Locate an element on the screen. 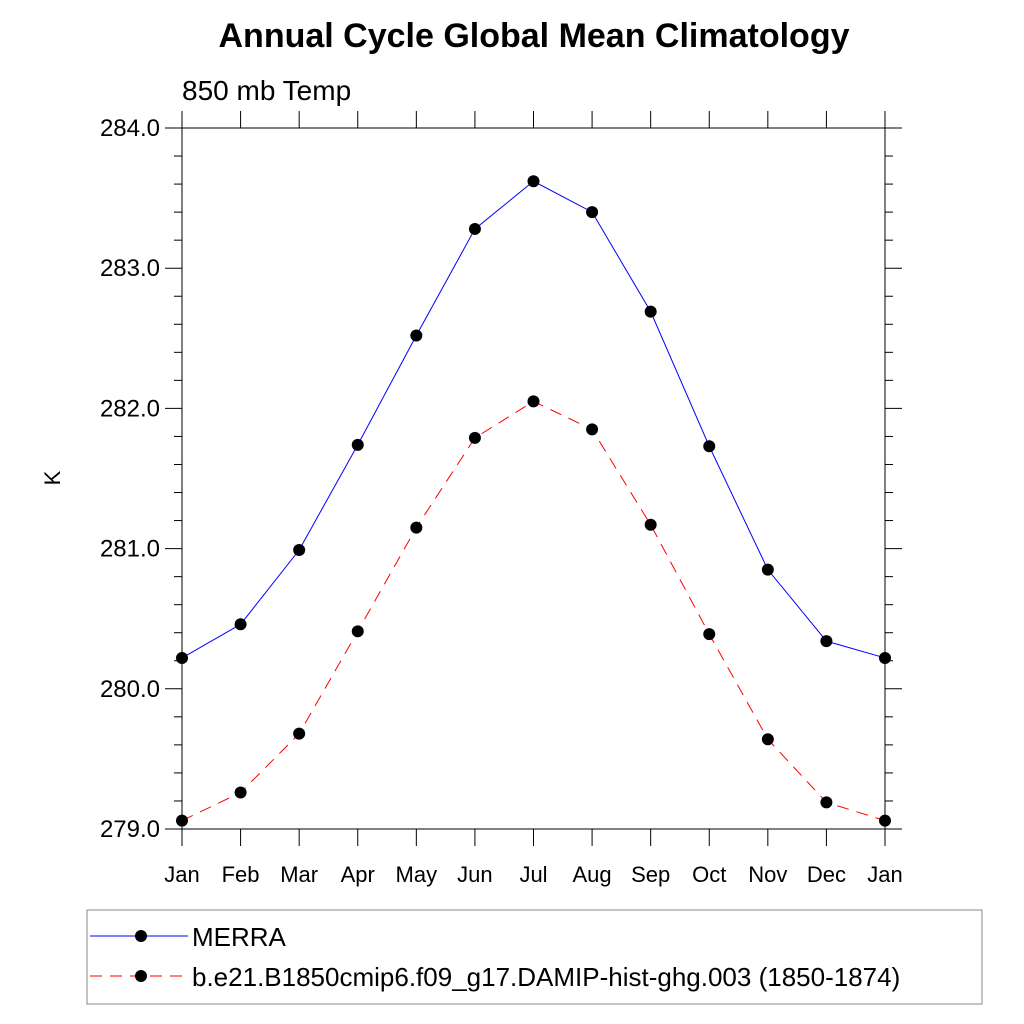  y-axis-label: K is located at coordinates (52, 477).